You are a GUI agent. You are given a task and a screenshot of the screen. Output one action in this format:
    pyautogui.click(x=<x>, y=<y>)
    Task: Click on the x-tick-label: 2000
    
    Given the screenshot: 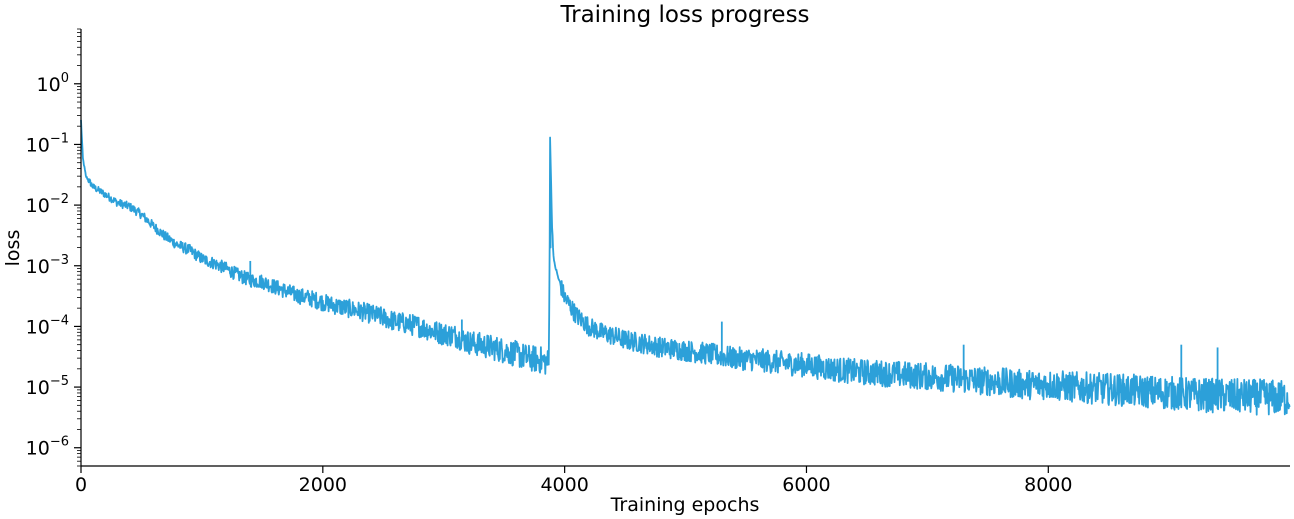 What is the action you would take?
    pyautogui.click(x=323, y=485)
    